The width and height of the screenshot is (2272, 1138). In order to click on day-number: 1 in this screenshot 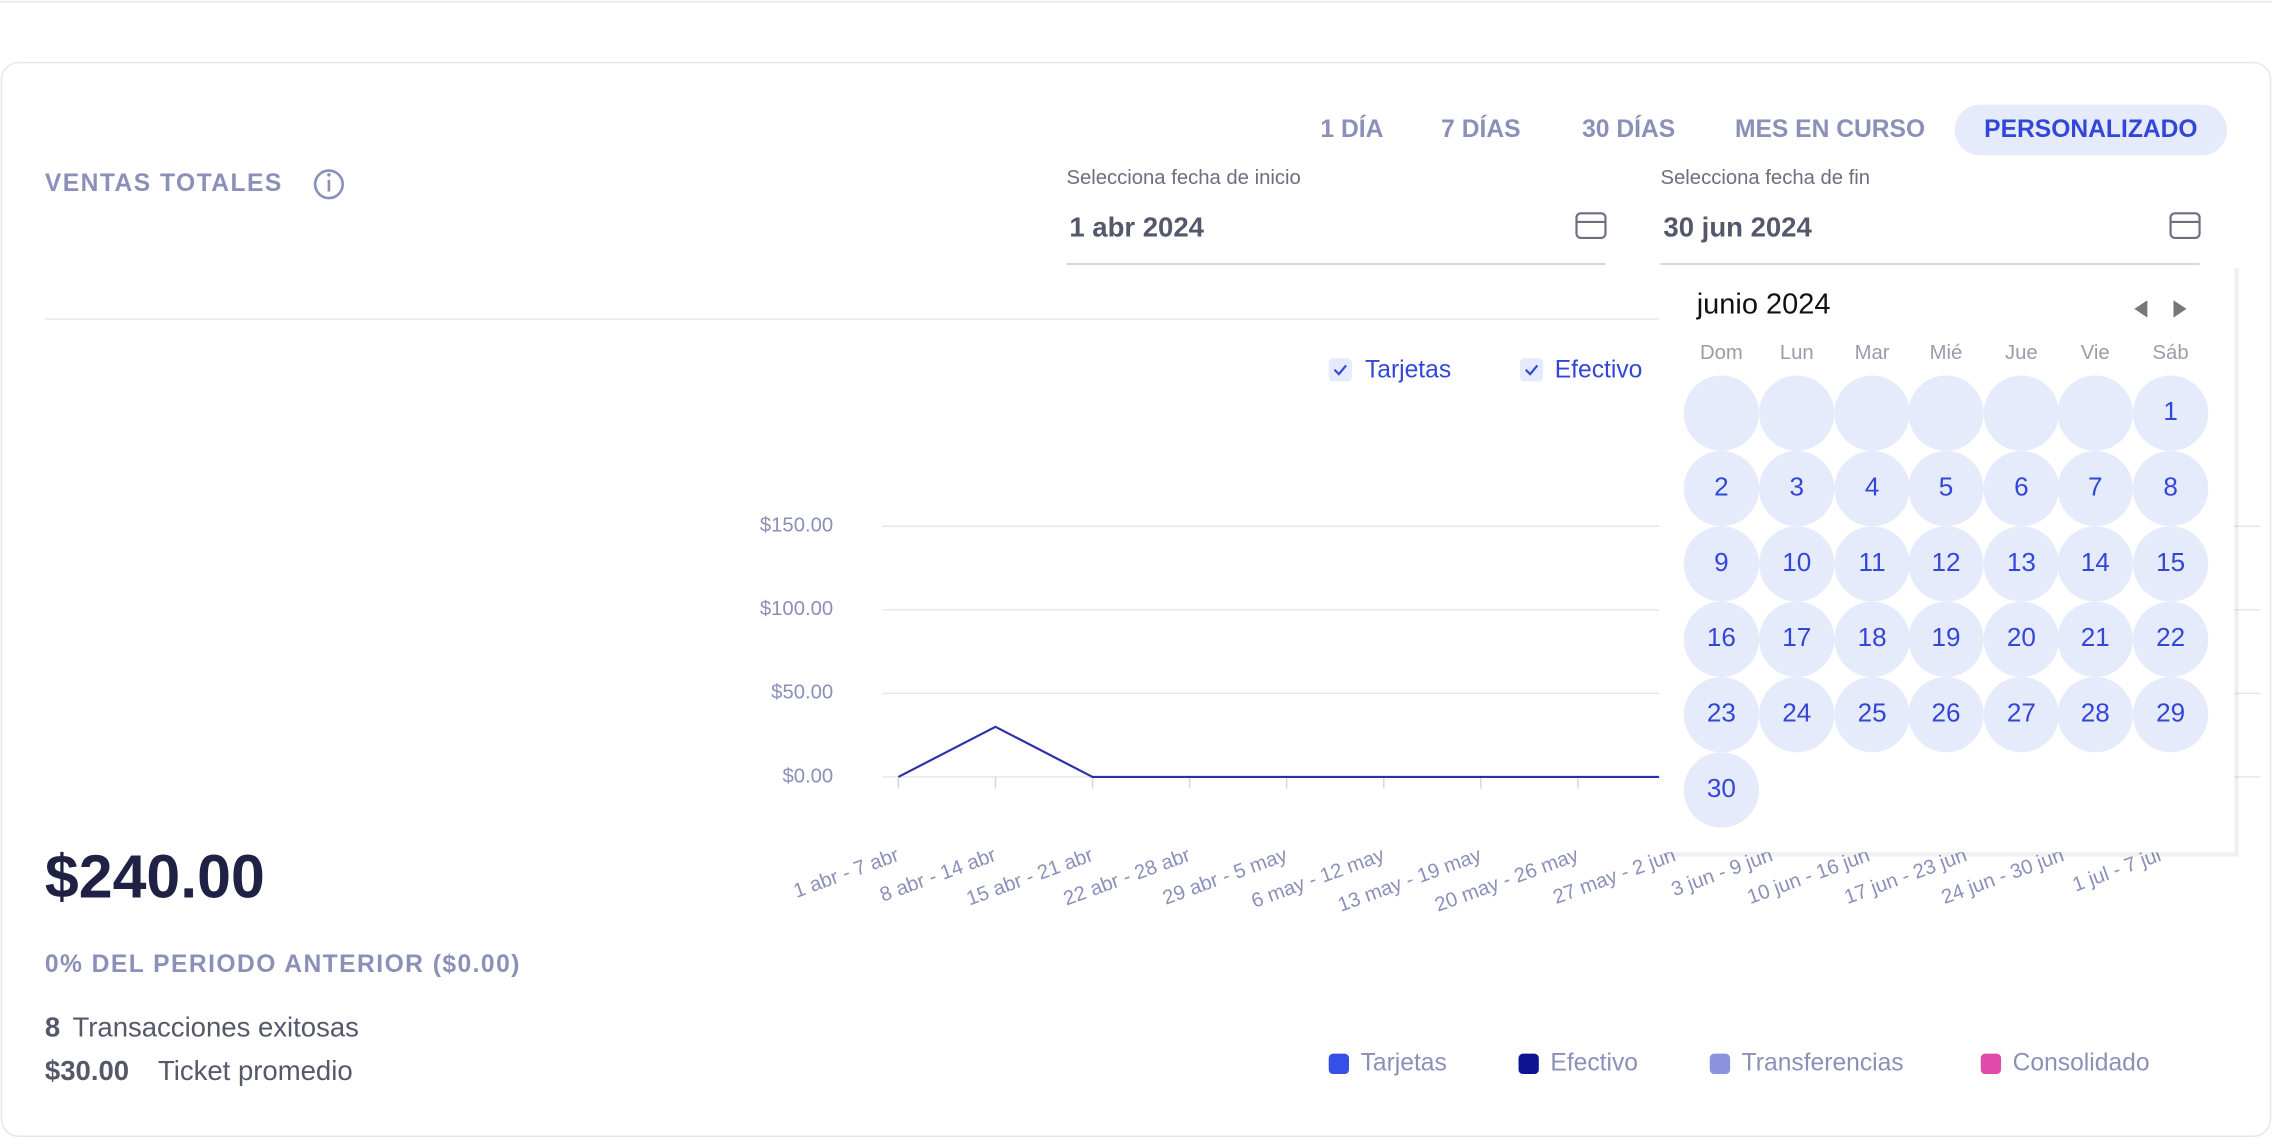, I will do `click(2170, 411)`.